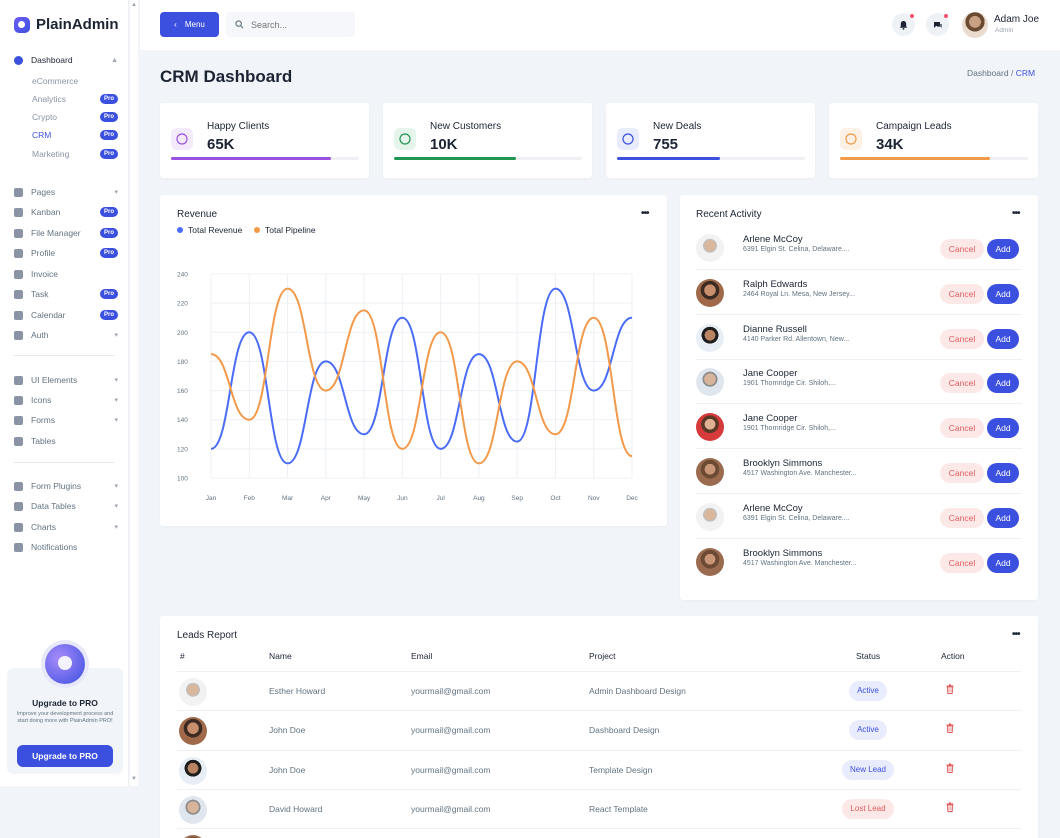 Image resolution: width=1060 pixels, height=838 pixels. Describe the element at coordinates (66, 253) in the screenshot. I see `sidebar-item-profile: Profile Pro` at that location.